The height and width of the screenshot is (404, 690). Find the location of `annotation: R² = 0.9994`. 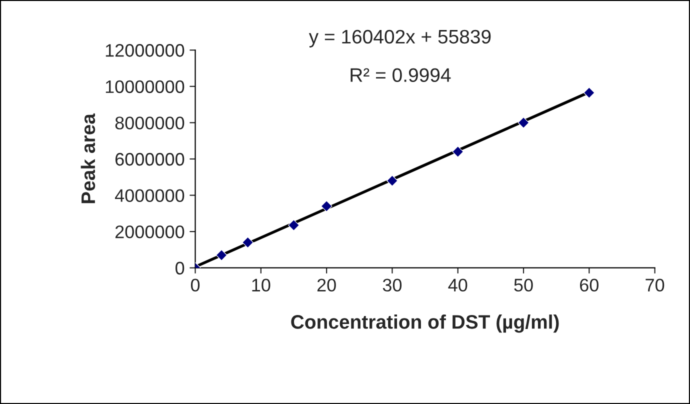

annotation: R² = 0.9994 is located at coordinates (400, 75).